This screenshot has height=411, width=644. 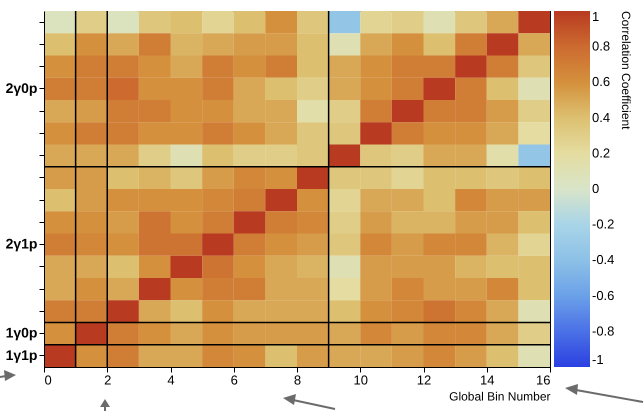 What do you see at coordinates (22, 88) in the screenshot?
I see `y-tick-label: 2γ0p` at bounding box center [22, 88].